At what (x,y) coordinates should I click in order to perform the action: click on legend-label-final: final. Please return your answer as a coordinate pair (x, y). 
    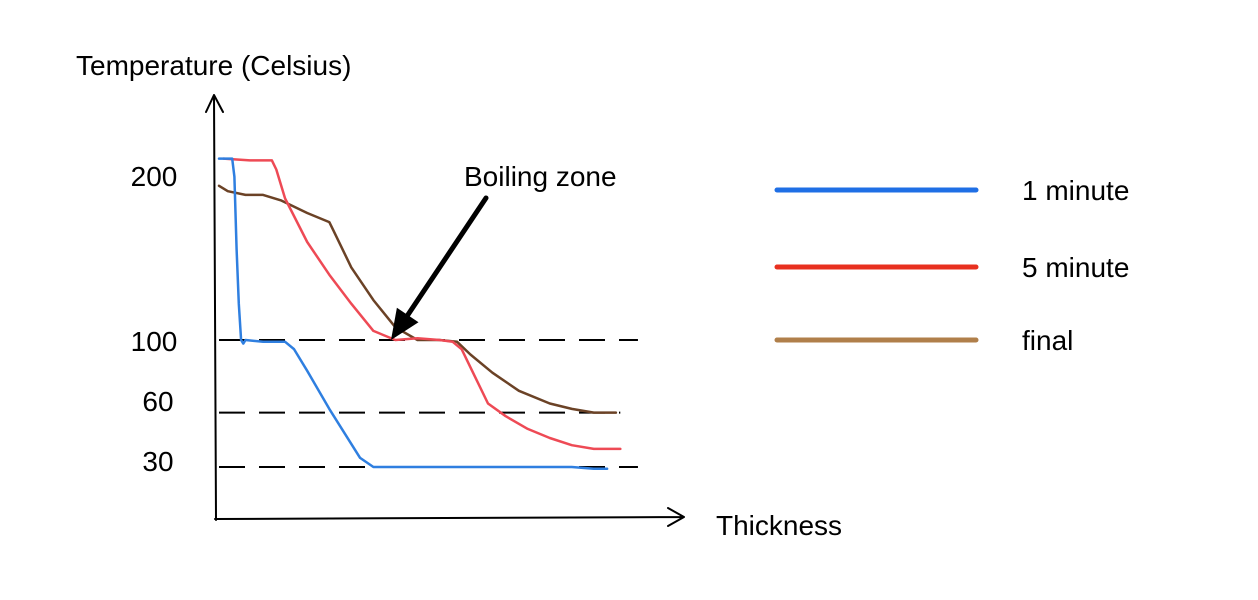
    Looking at the image, I should click on (1047, 340).